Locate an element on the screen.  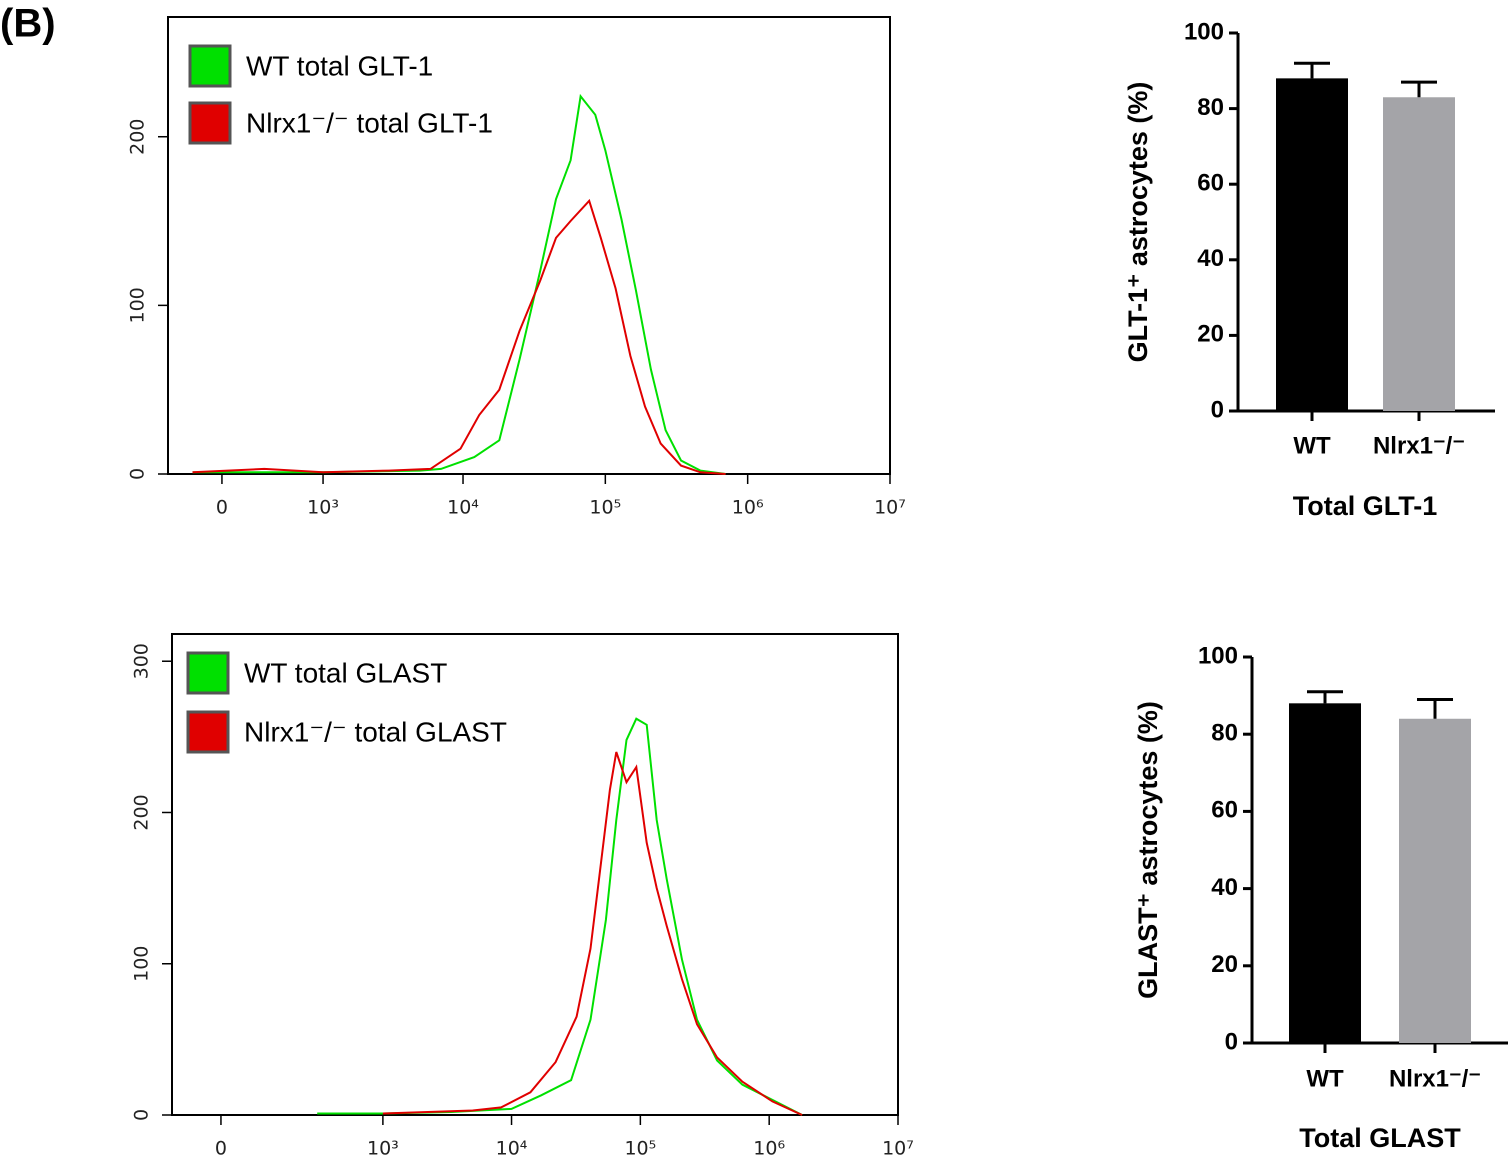
legend-label: Nlrx1⁻/⁻ total GLT-1 is located at coordinates (369, 122).